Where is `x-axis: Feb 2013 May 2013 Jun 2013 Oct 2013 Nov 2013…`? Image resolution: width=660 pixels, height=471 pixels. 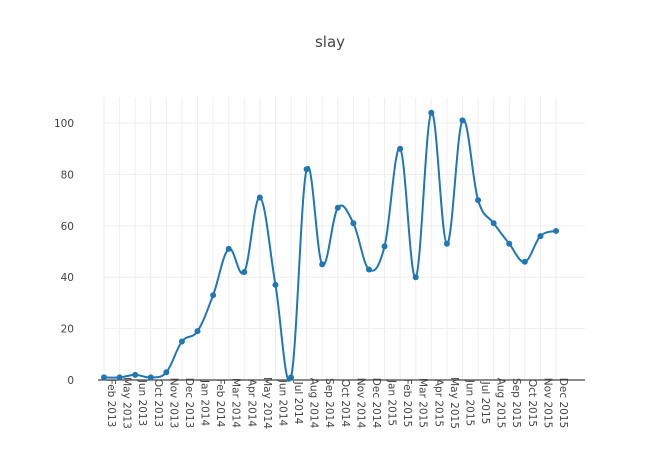
x-axis: Feb 2013 May 2013 Jun 2013 Oct 2013 Nov 2013… is located at coordinates (337, 403).